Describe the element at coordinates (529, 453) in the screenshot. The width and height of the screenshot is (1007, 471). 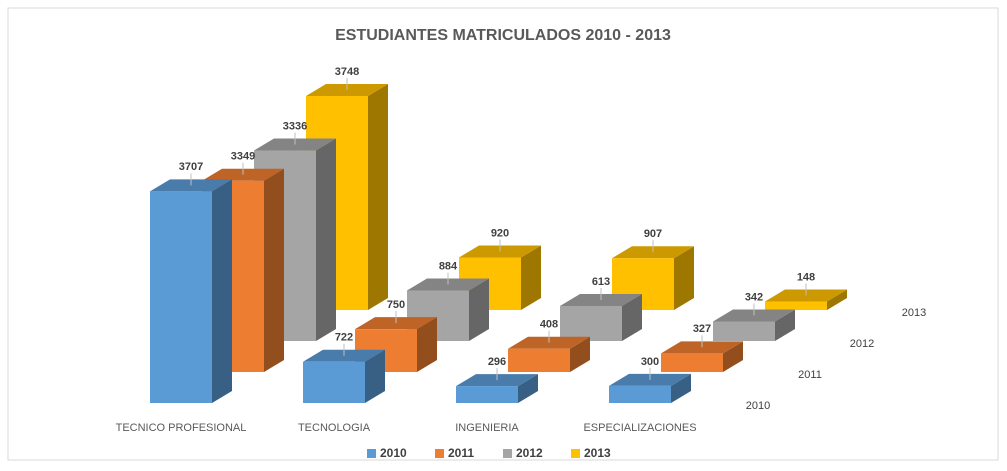
I see `legend-label: 2012` at that location.